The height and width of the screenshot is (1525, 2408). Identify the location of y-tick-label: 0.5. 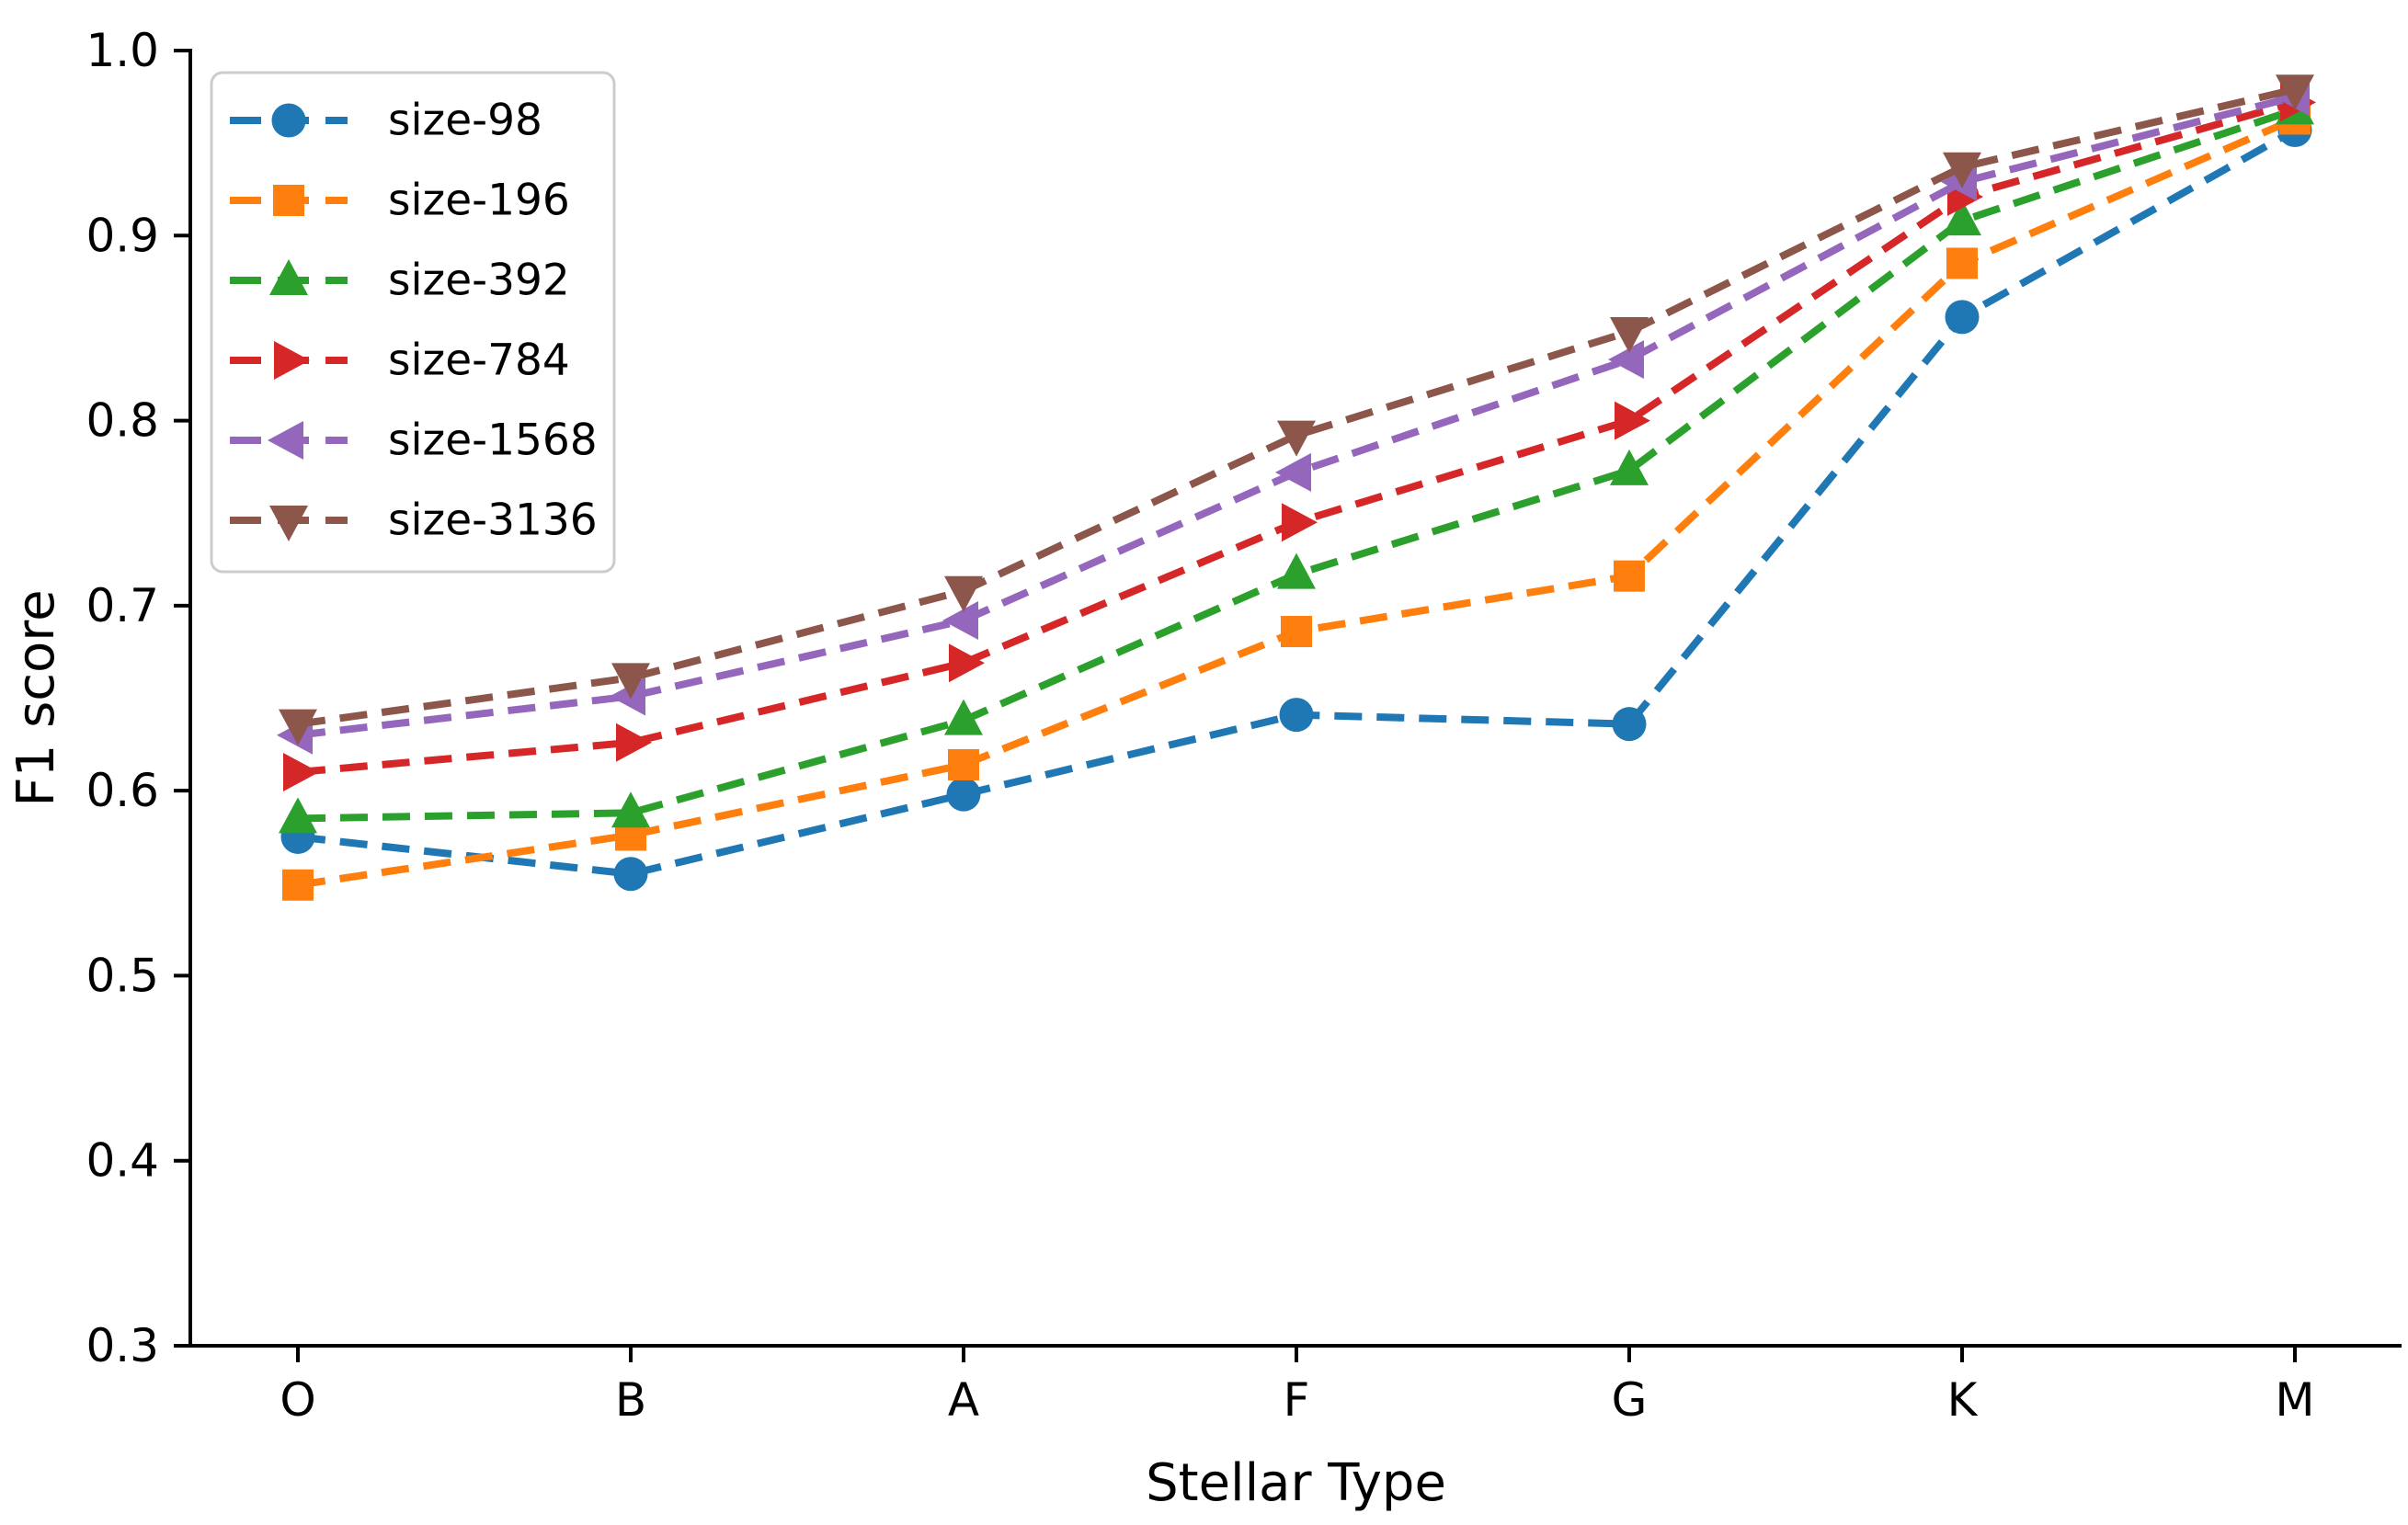
(123, 975).